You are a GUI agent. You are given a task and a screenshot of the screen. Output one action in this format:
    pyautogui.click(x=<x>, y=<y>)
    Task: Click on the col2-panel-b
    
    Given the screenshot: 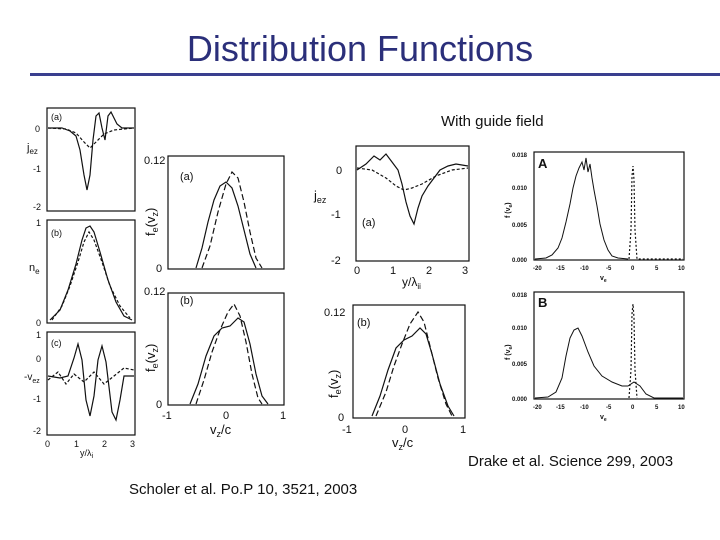 What is the action you would take?
    pyautogui.click(x=226, y=349)
    